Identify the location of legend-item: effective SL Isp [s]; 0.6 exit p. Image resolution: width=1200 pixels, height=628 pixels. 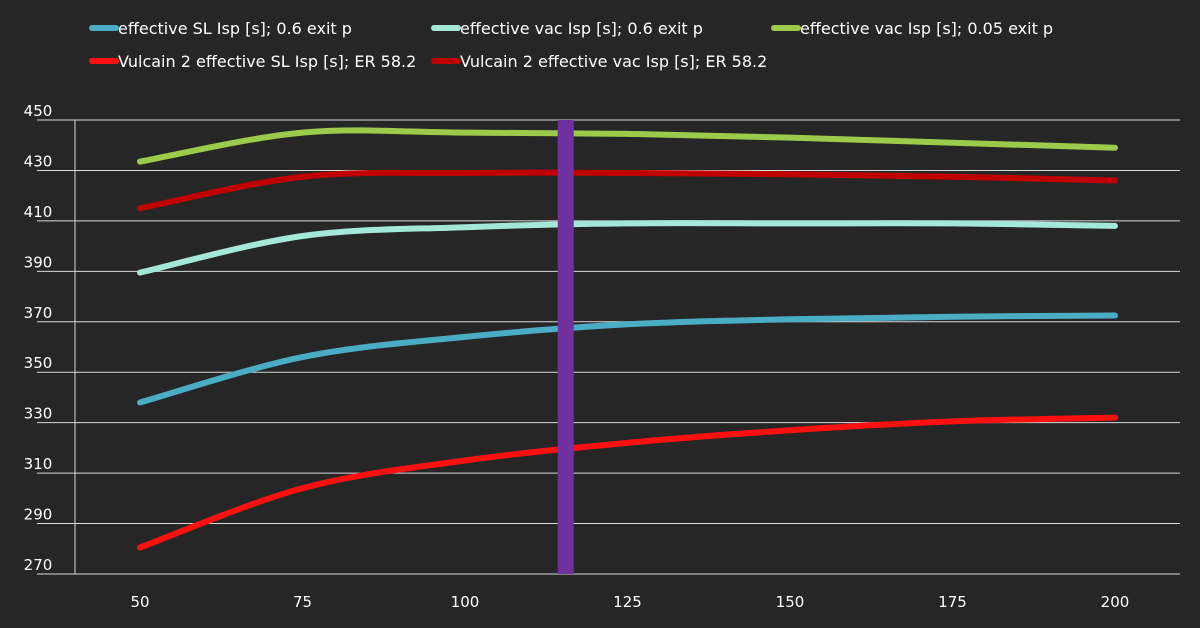
(220, 28).